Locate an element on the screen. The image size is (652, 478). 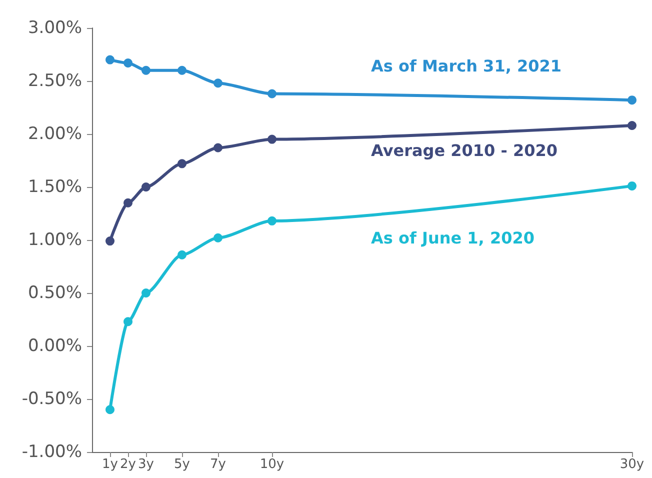
x-tick-label: 30y is located at coordinates (632, 464).